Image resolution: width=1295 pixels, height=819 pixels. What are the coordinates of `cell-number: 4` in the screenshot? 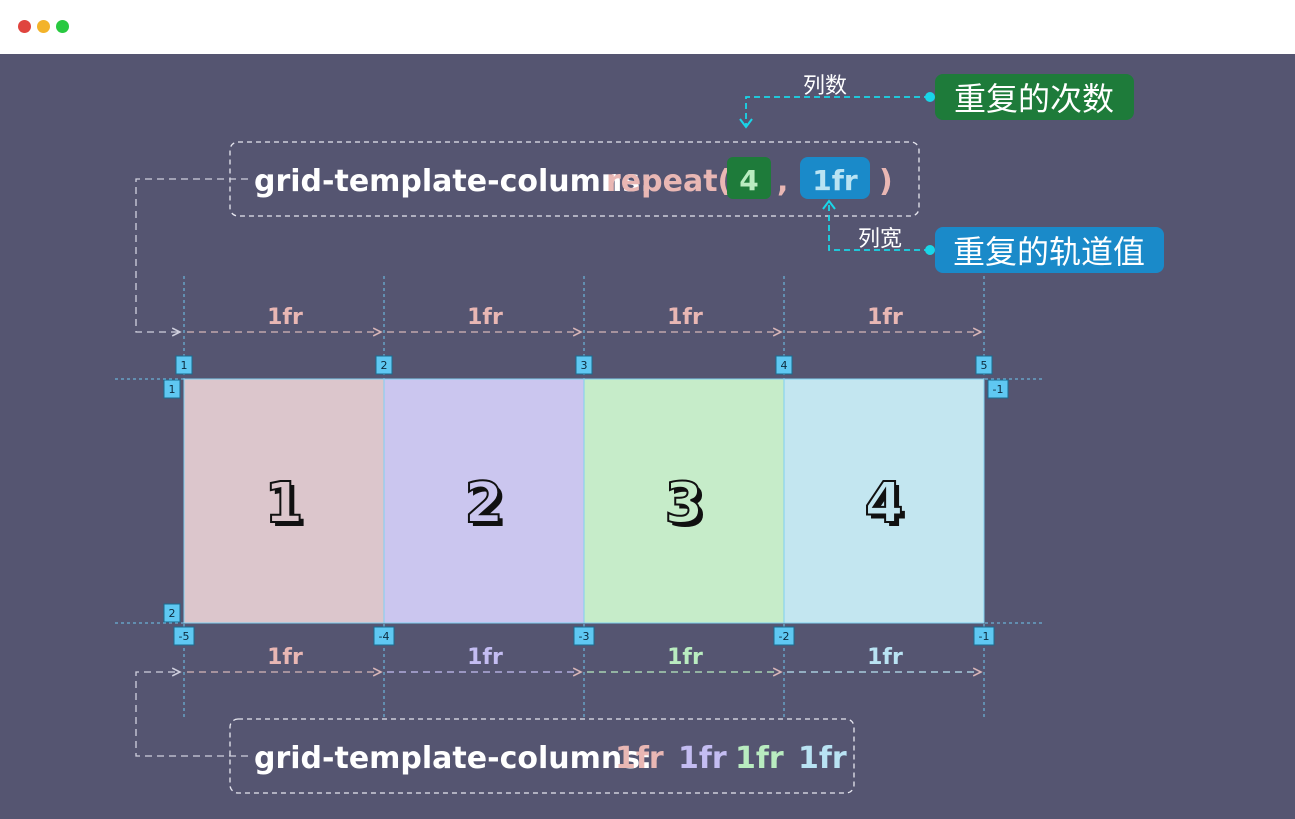 It's located at (884, 503).